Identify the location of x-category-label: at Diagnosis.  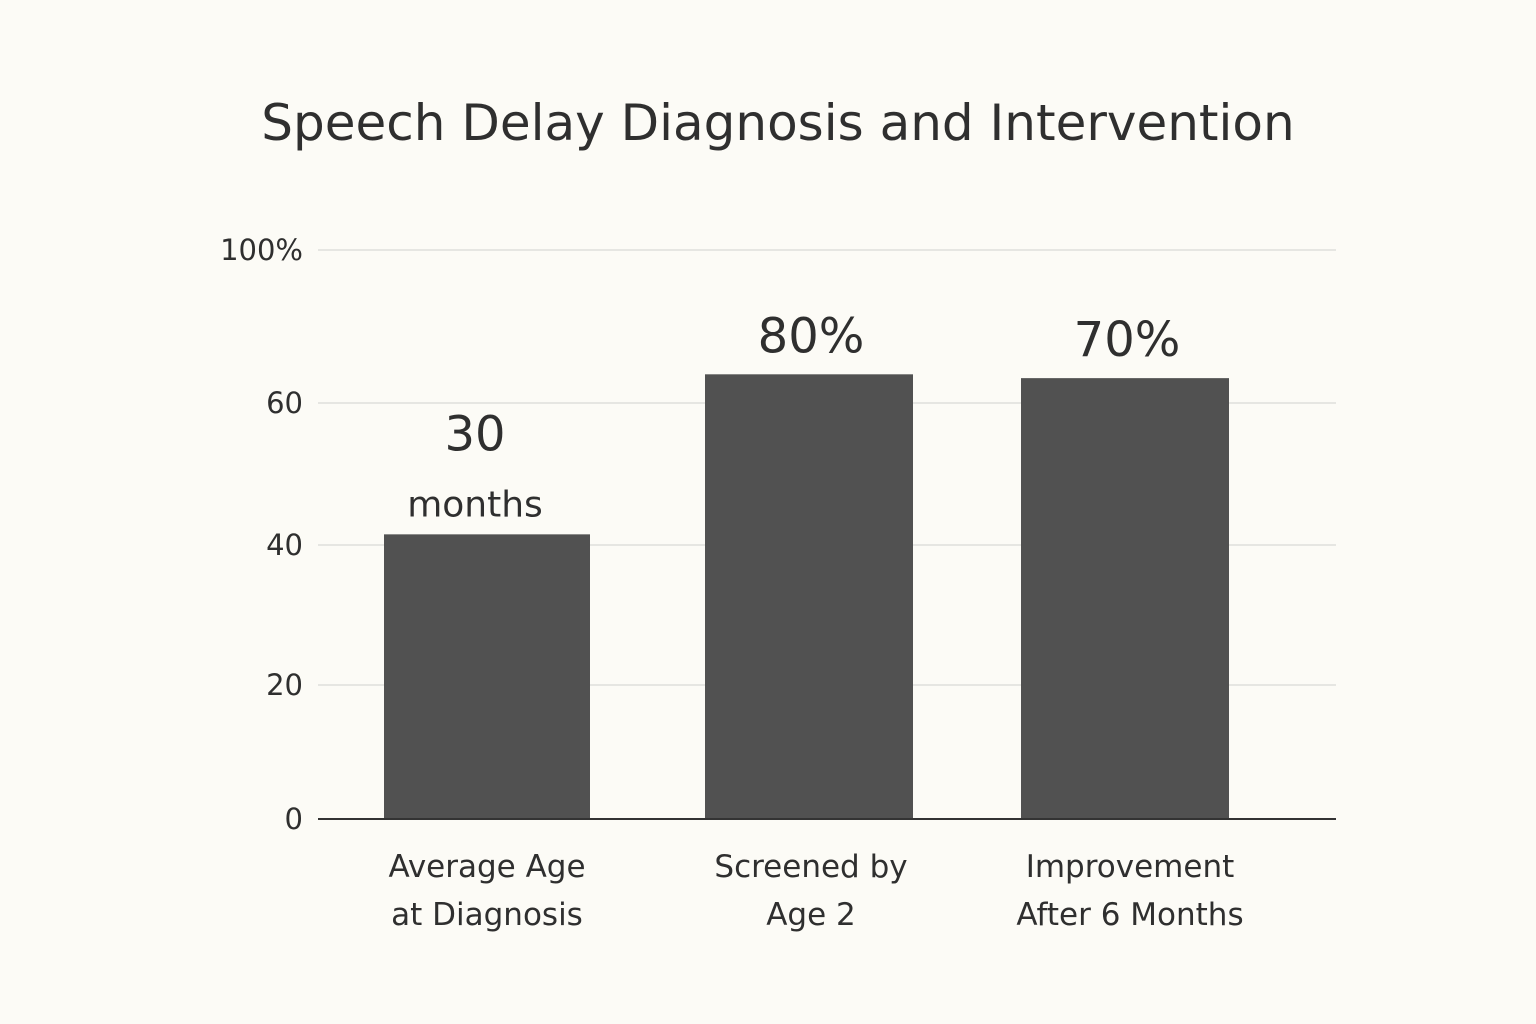
(487, 915).